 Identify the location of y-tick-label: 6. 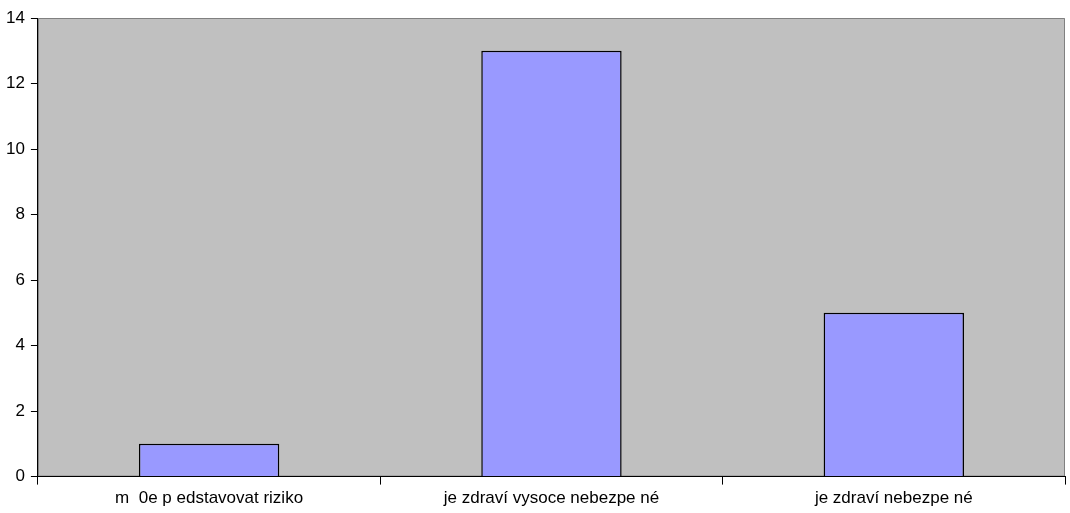
(20, 279).